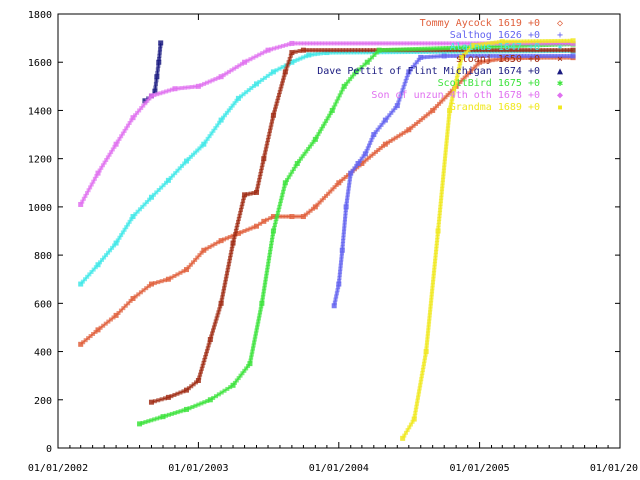 Image resolution: width=640 pixels, height=480 pixels. What do you see at coordinates (495, 35) in the screenshot?
I see `legend-entry-1: Salthog 1626 +0` at bounding box center [495, 35].